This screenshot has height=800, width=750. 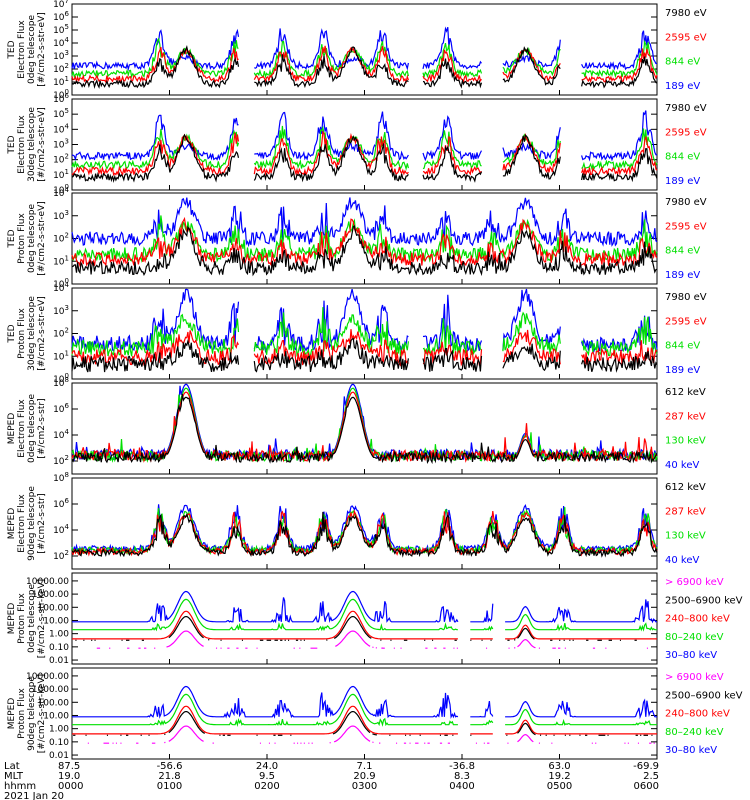 I want to click on legend-entry: 130 keV, so click(x=685, y=536).